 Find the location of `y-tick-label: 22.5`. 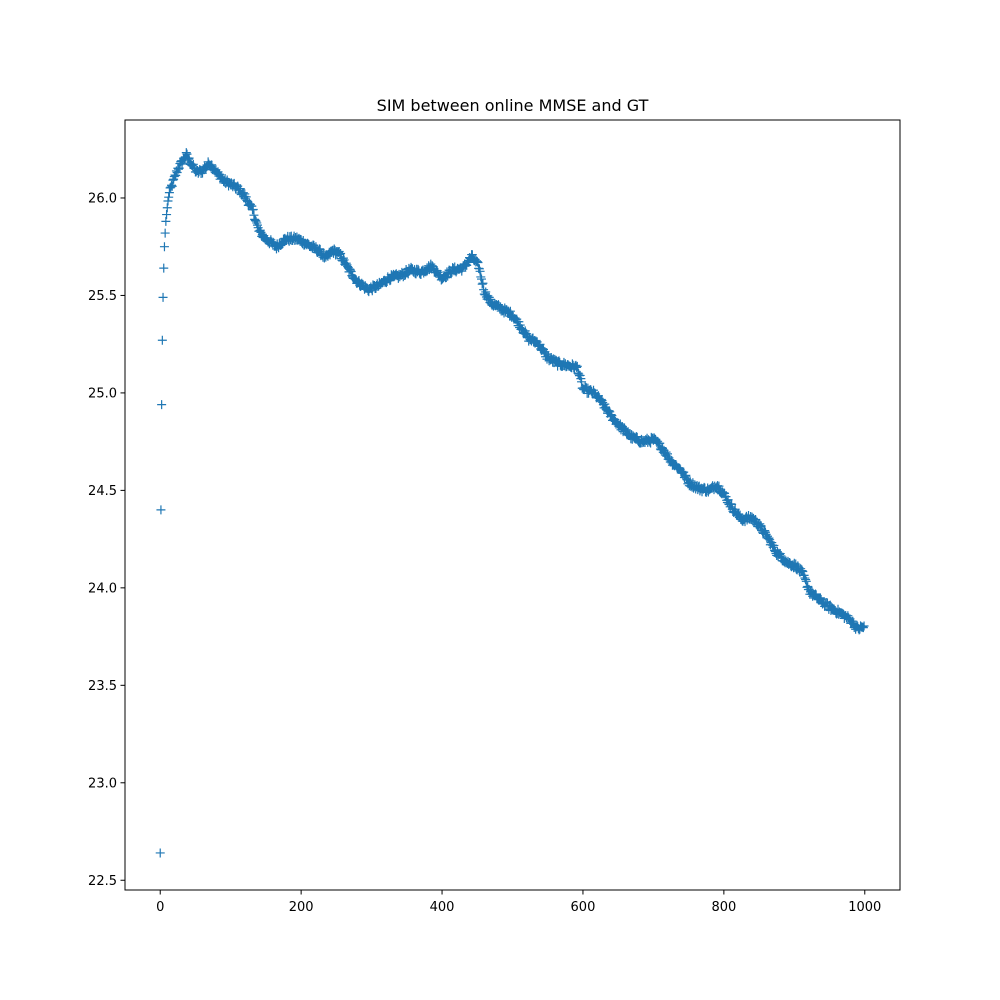

y-tick-label: 22.5 is located at coordinates (102, 881).